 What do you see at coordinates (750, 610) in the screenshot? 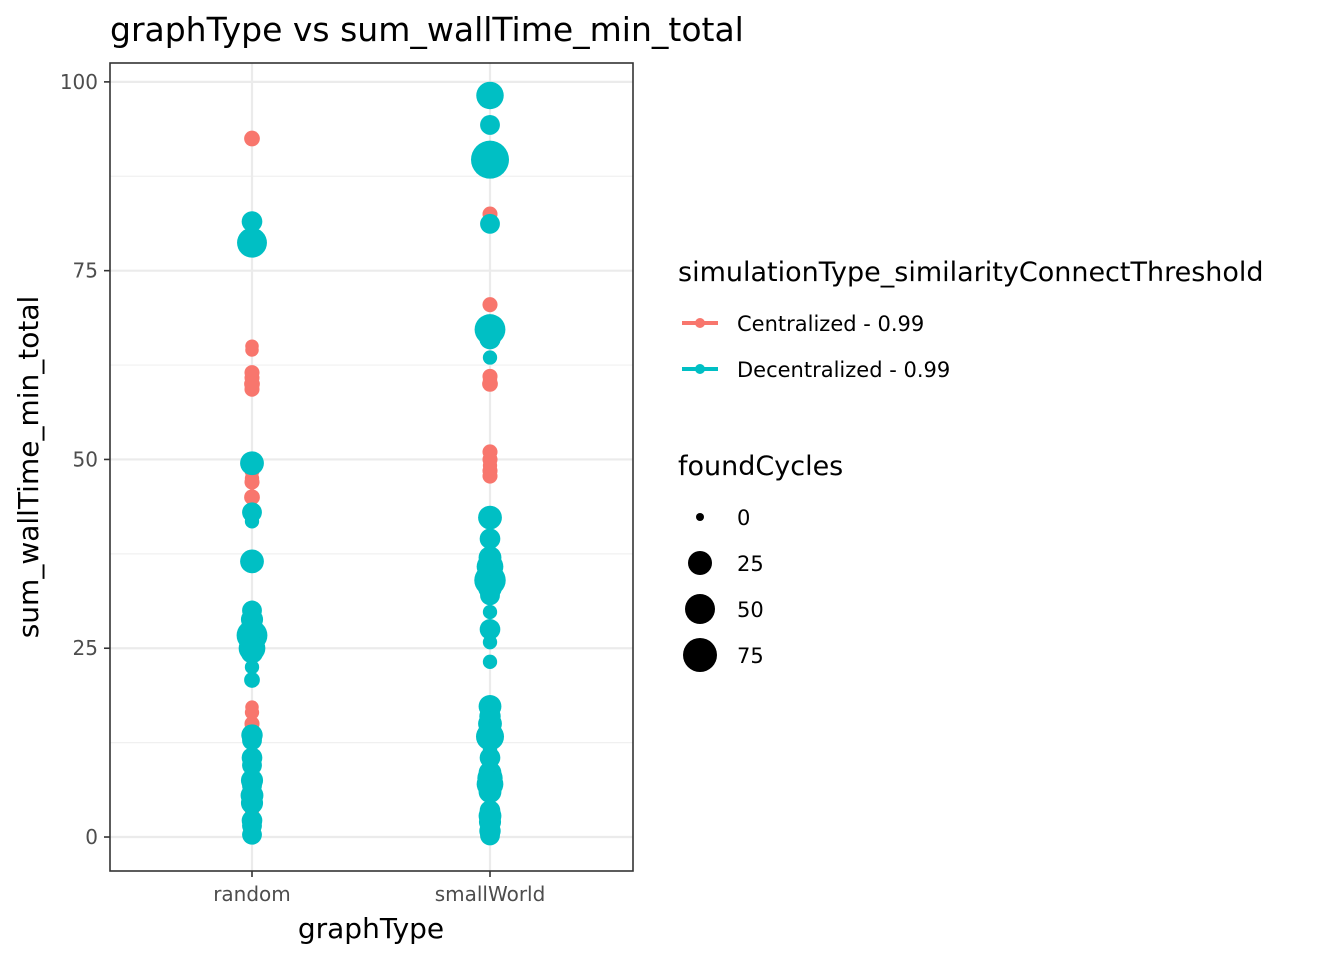
I see `size-legend-label: 50` at bounding box center [750, 610].